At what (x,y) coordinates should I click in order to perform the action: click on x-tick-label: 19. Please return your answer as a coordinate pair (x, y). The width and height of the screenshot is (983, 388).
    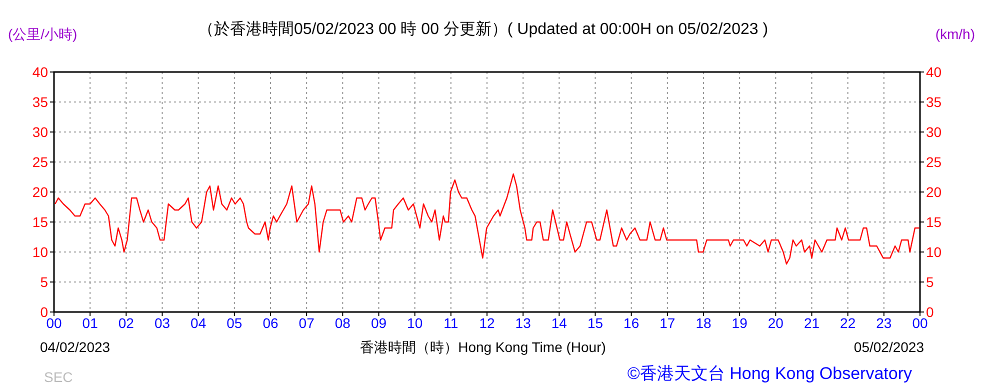
    Looking at the image, I should click on (740, 323).